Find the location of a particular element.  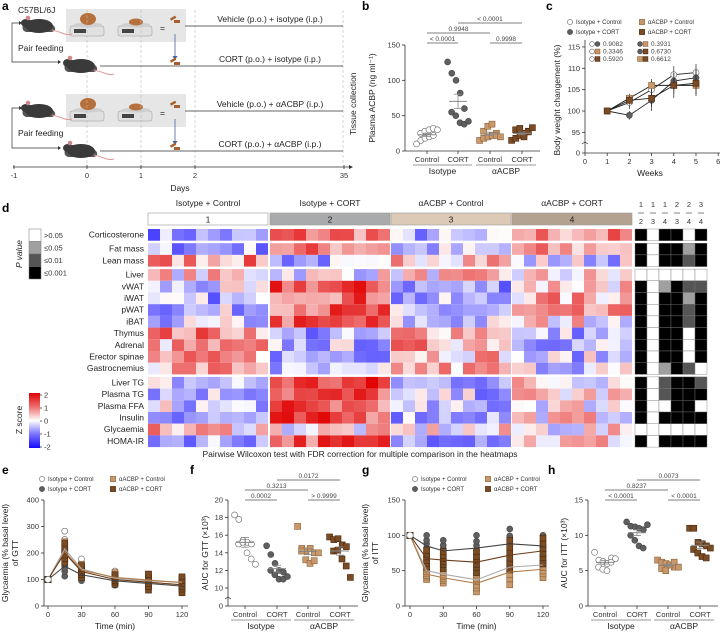

y-tick-label: 20 is located at coordinates (219, 500).